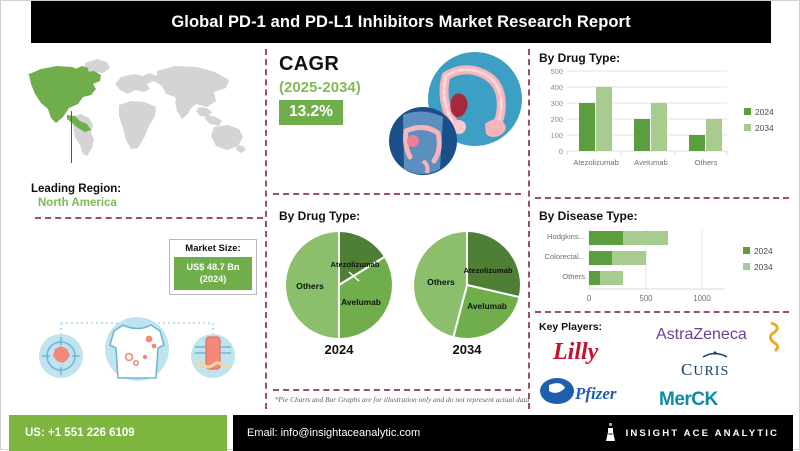 This screenshot has height=451, width=800. I want to click on hbar-legend-swatch-2024, so click(746, 250).